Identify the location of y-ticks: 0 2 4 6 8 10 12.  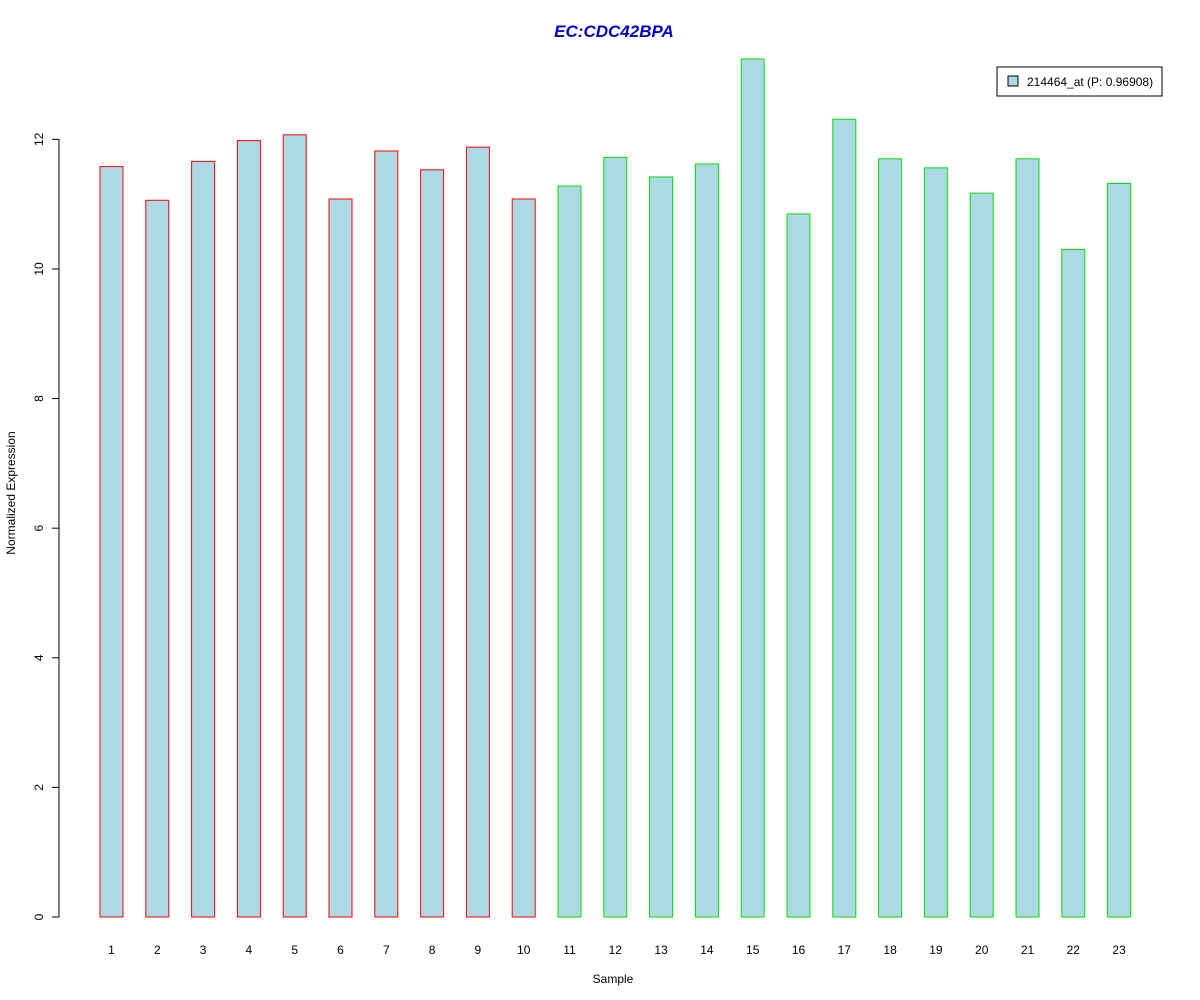
(45, 526).